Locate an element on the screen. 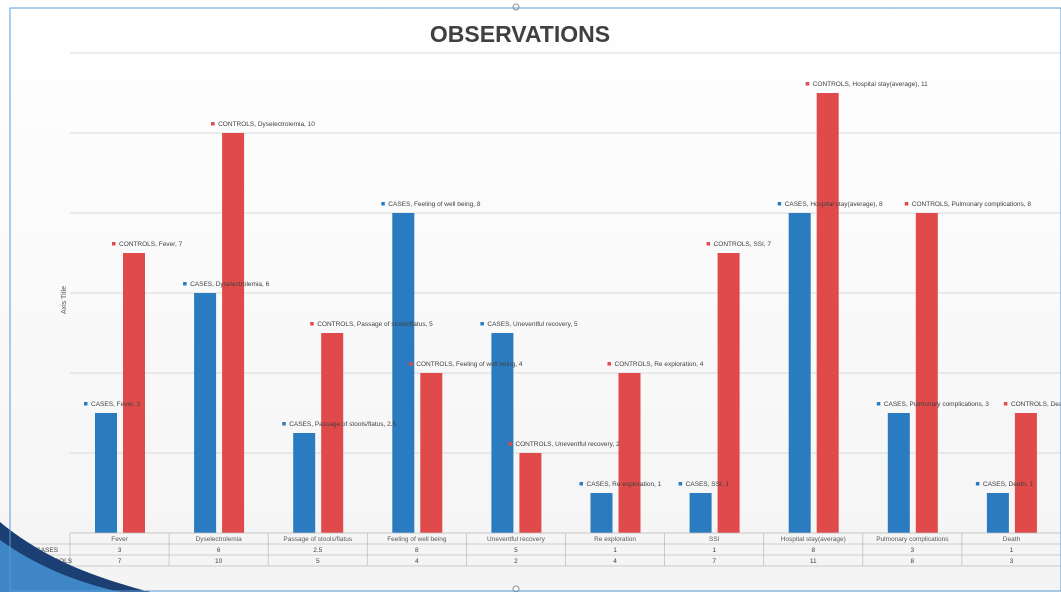 The height and width of the screenshot is (592, 1061). data-label-text: CONTROLS, Passage of stools/flatus, 5 is located at coordinates (375, 324).